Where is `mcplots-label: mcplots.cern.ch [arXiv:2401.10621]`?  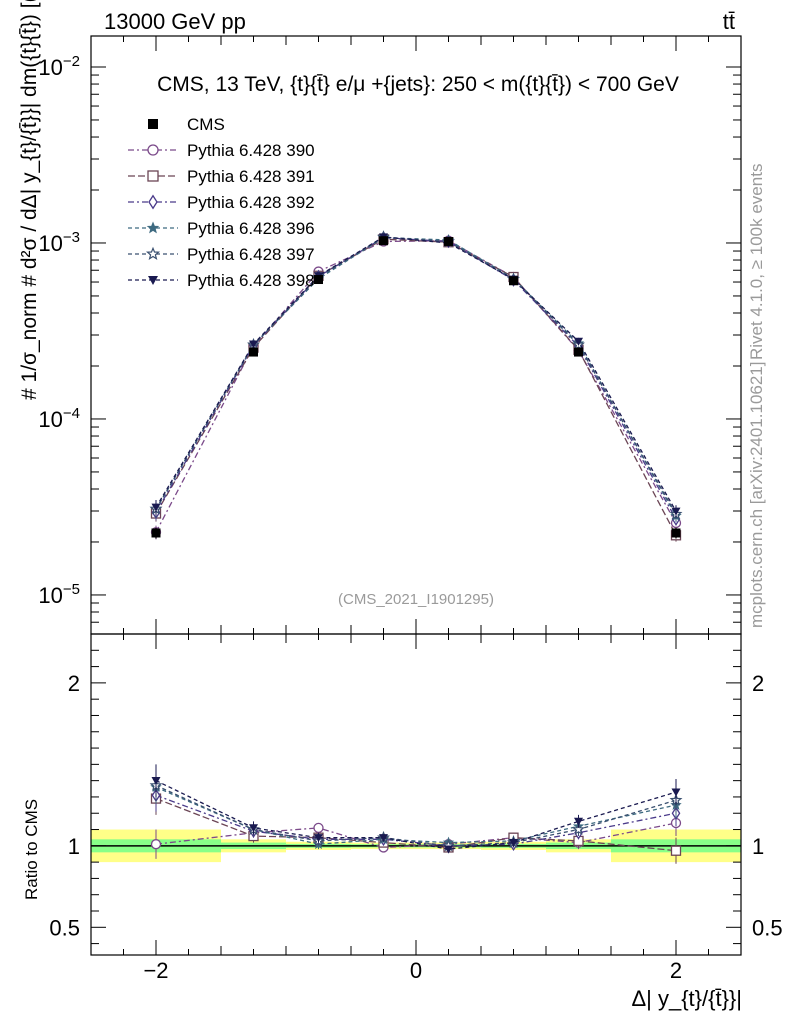 mcplots-label: mcplots.cern.ch [arXiv:2401.10621] is located at coordinates (756, 495).